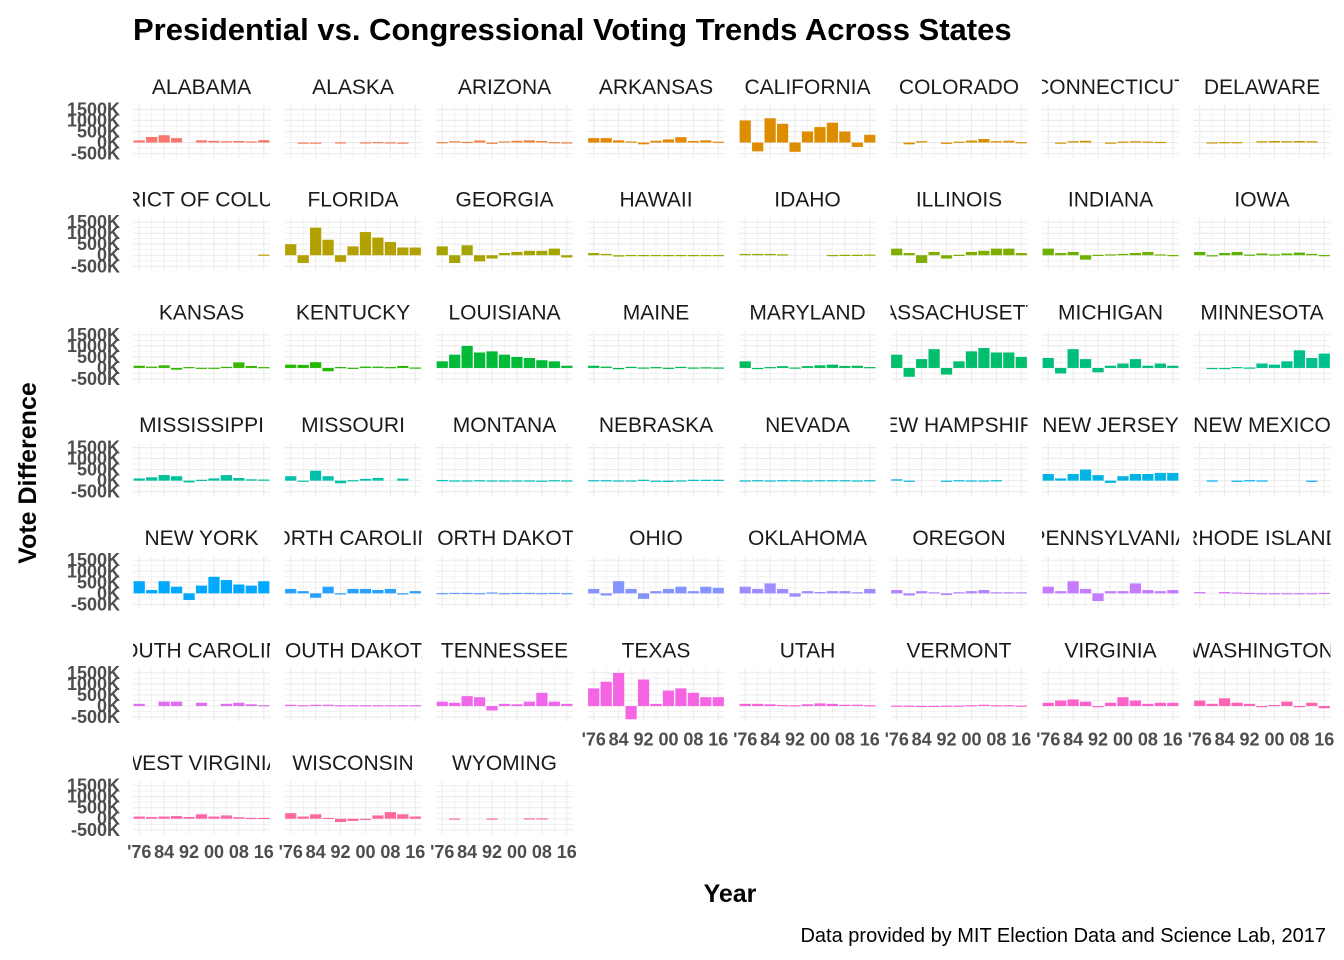  Describe the element at coordinates (1147, 367) in the screenshot. I see `bar-michigan-2008` at that location.